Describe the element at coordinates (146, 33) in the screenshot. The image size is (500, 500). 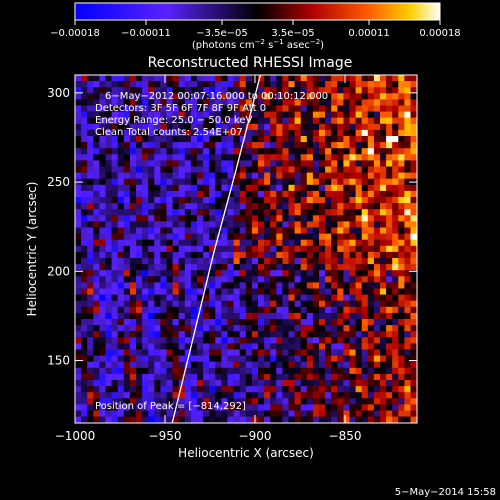
I see `colorbar-tick-label: −0.00011` at that location.